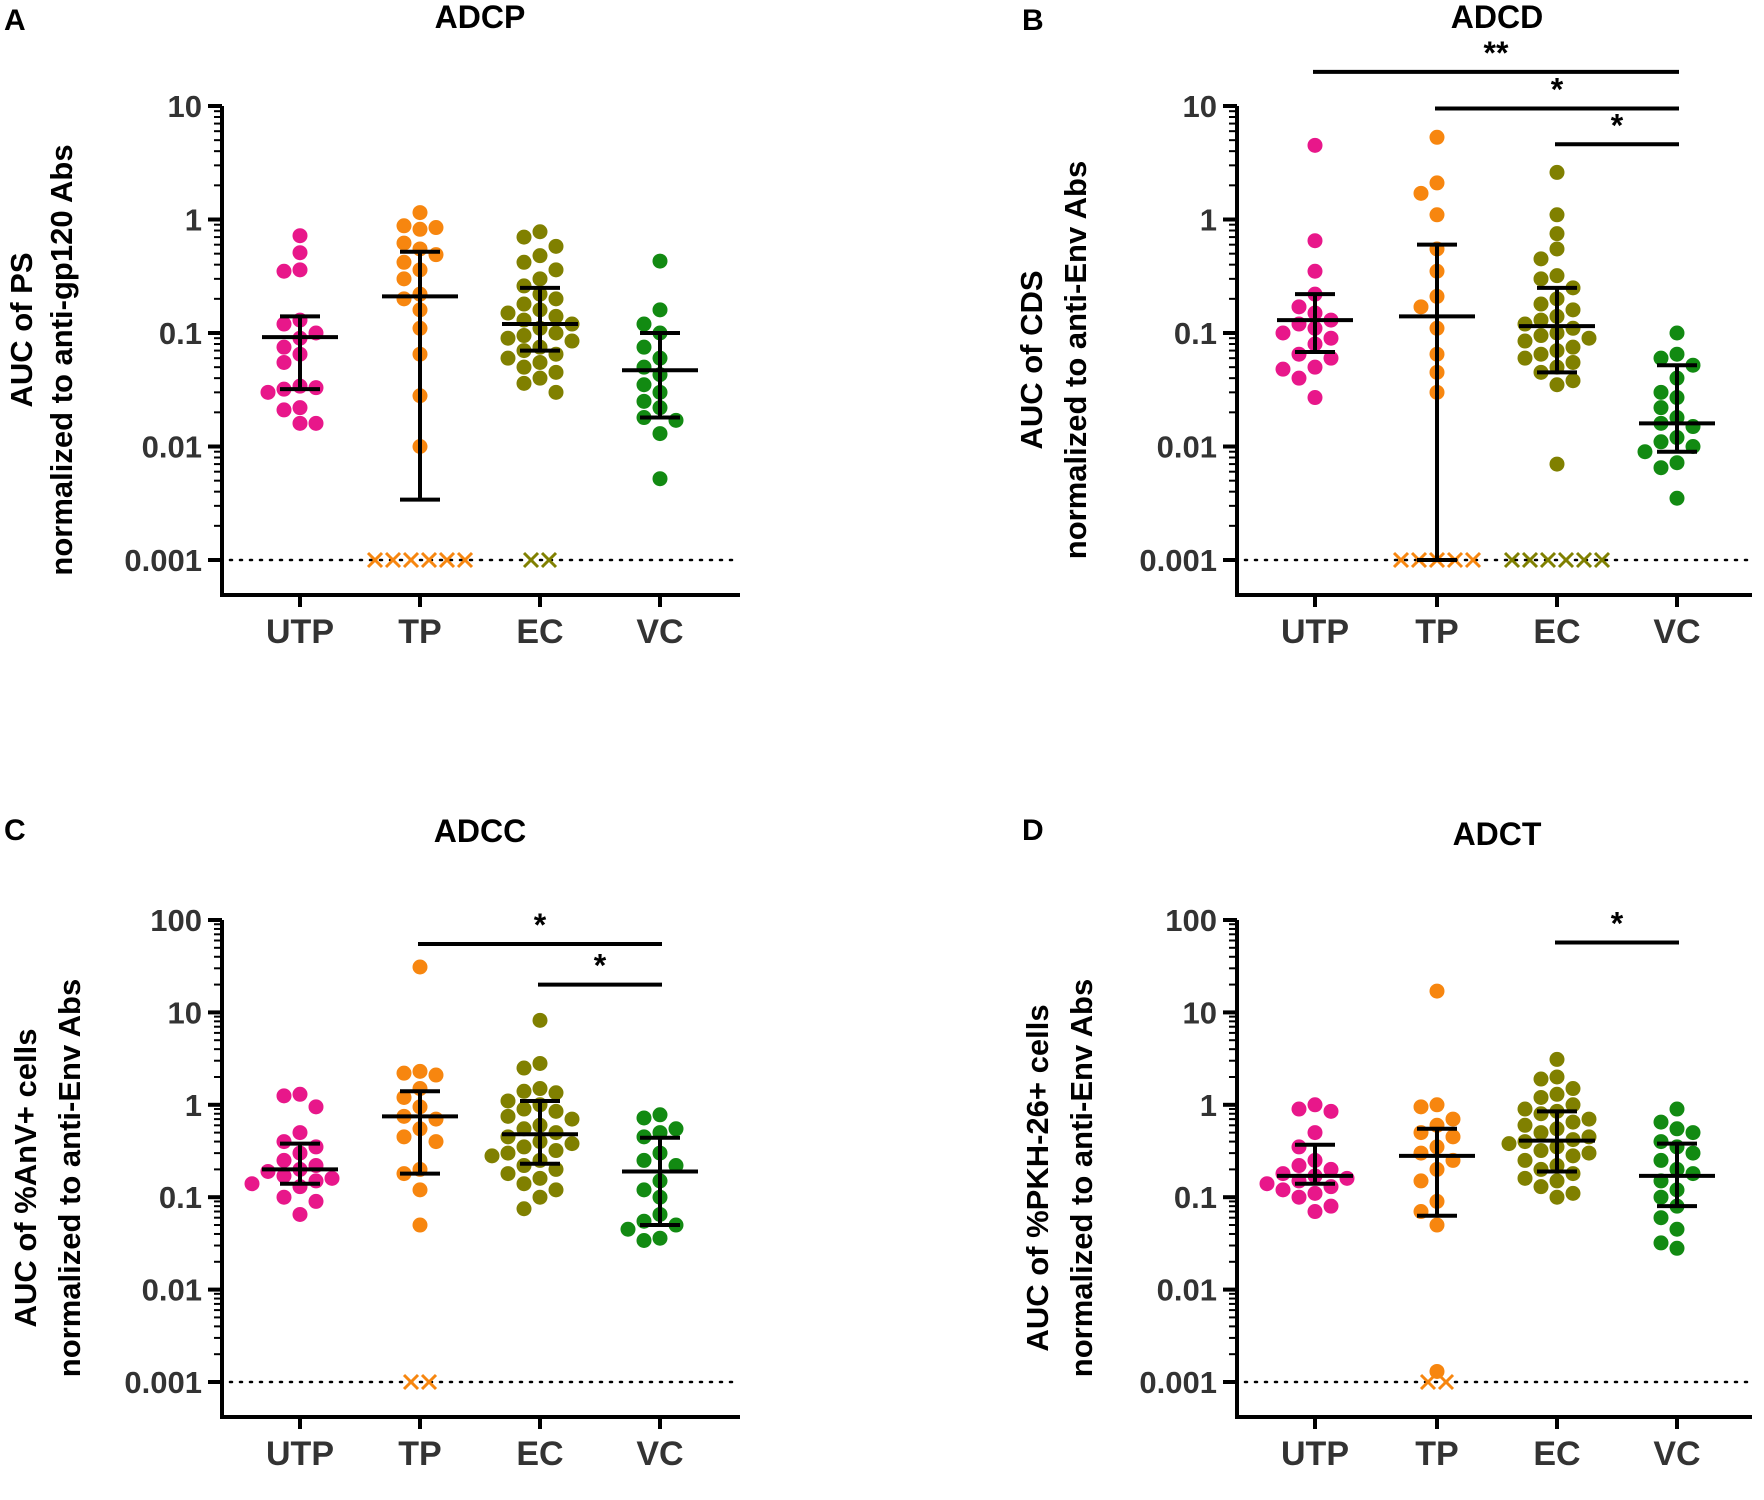 Image resolution: width=1764 pixels, height=1500 pixels. I want to click on y-tick-label: 0.001, so click(163, 560).